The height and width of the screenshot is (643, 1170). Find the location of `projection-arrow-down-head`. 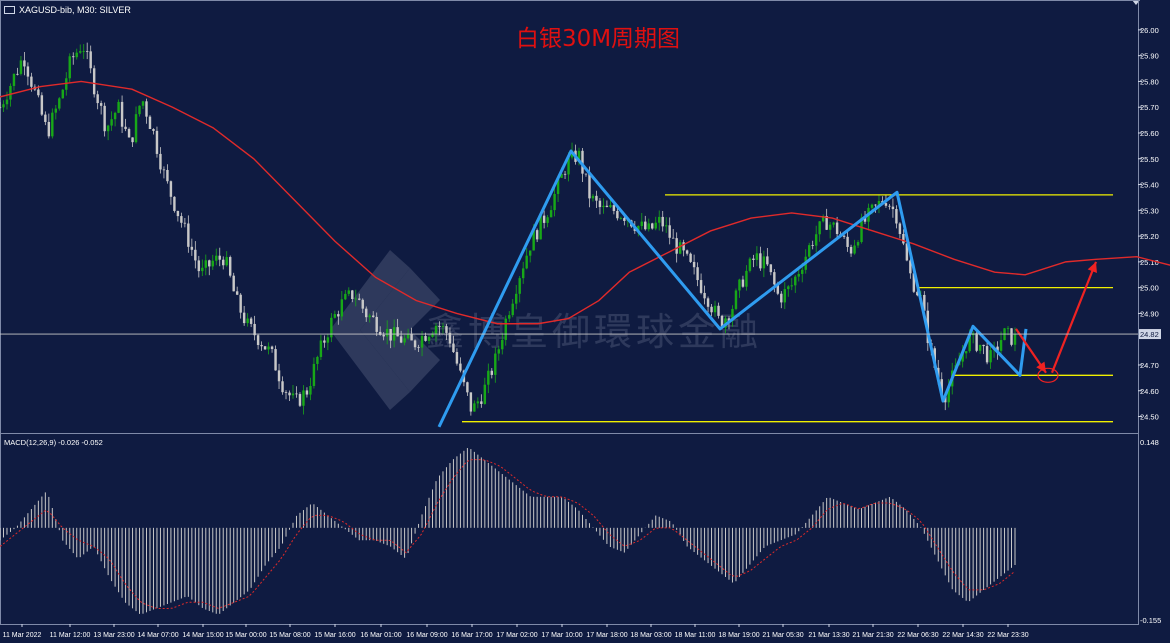

projection-arrow-down-head is located at coordinates (1041, 367).